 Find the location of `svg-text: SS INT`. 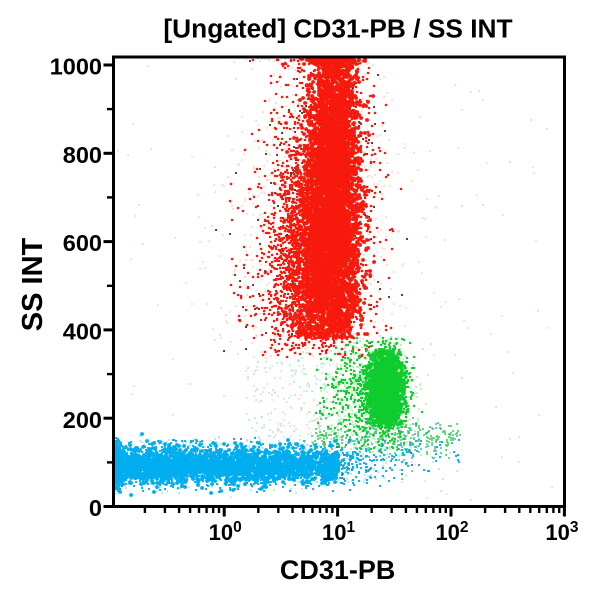

svg-text: SS INT is located at coordinates (33, 284).